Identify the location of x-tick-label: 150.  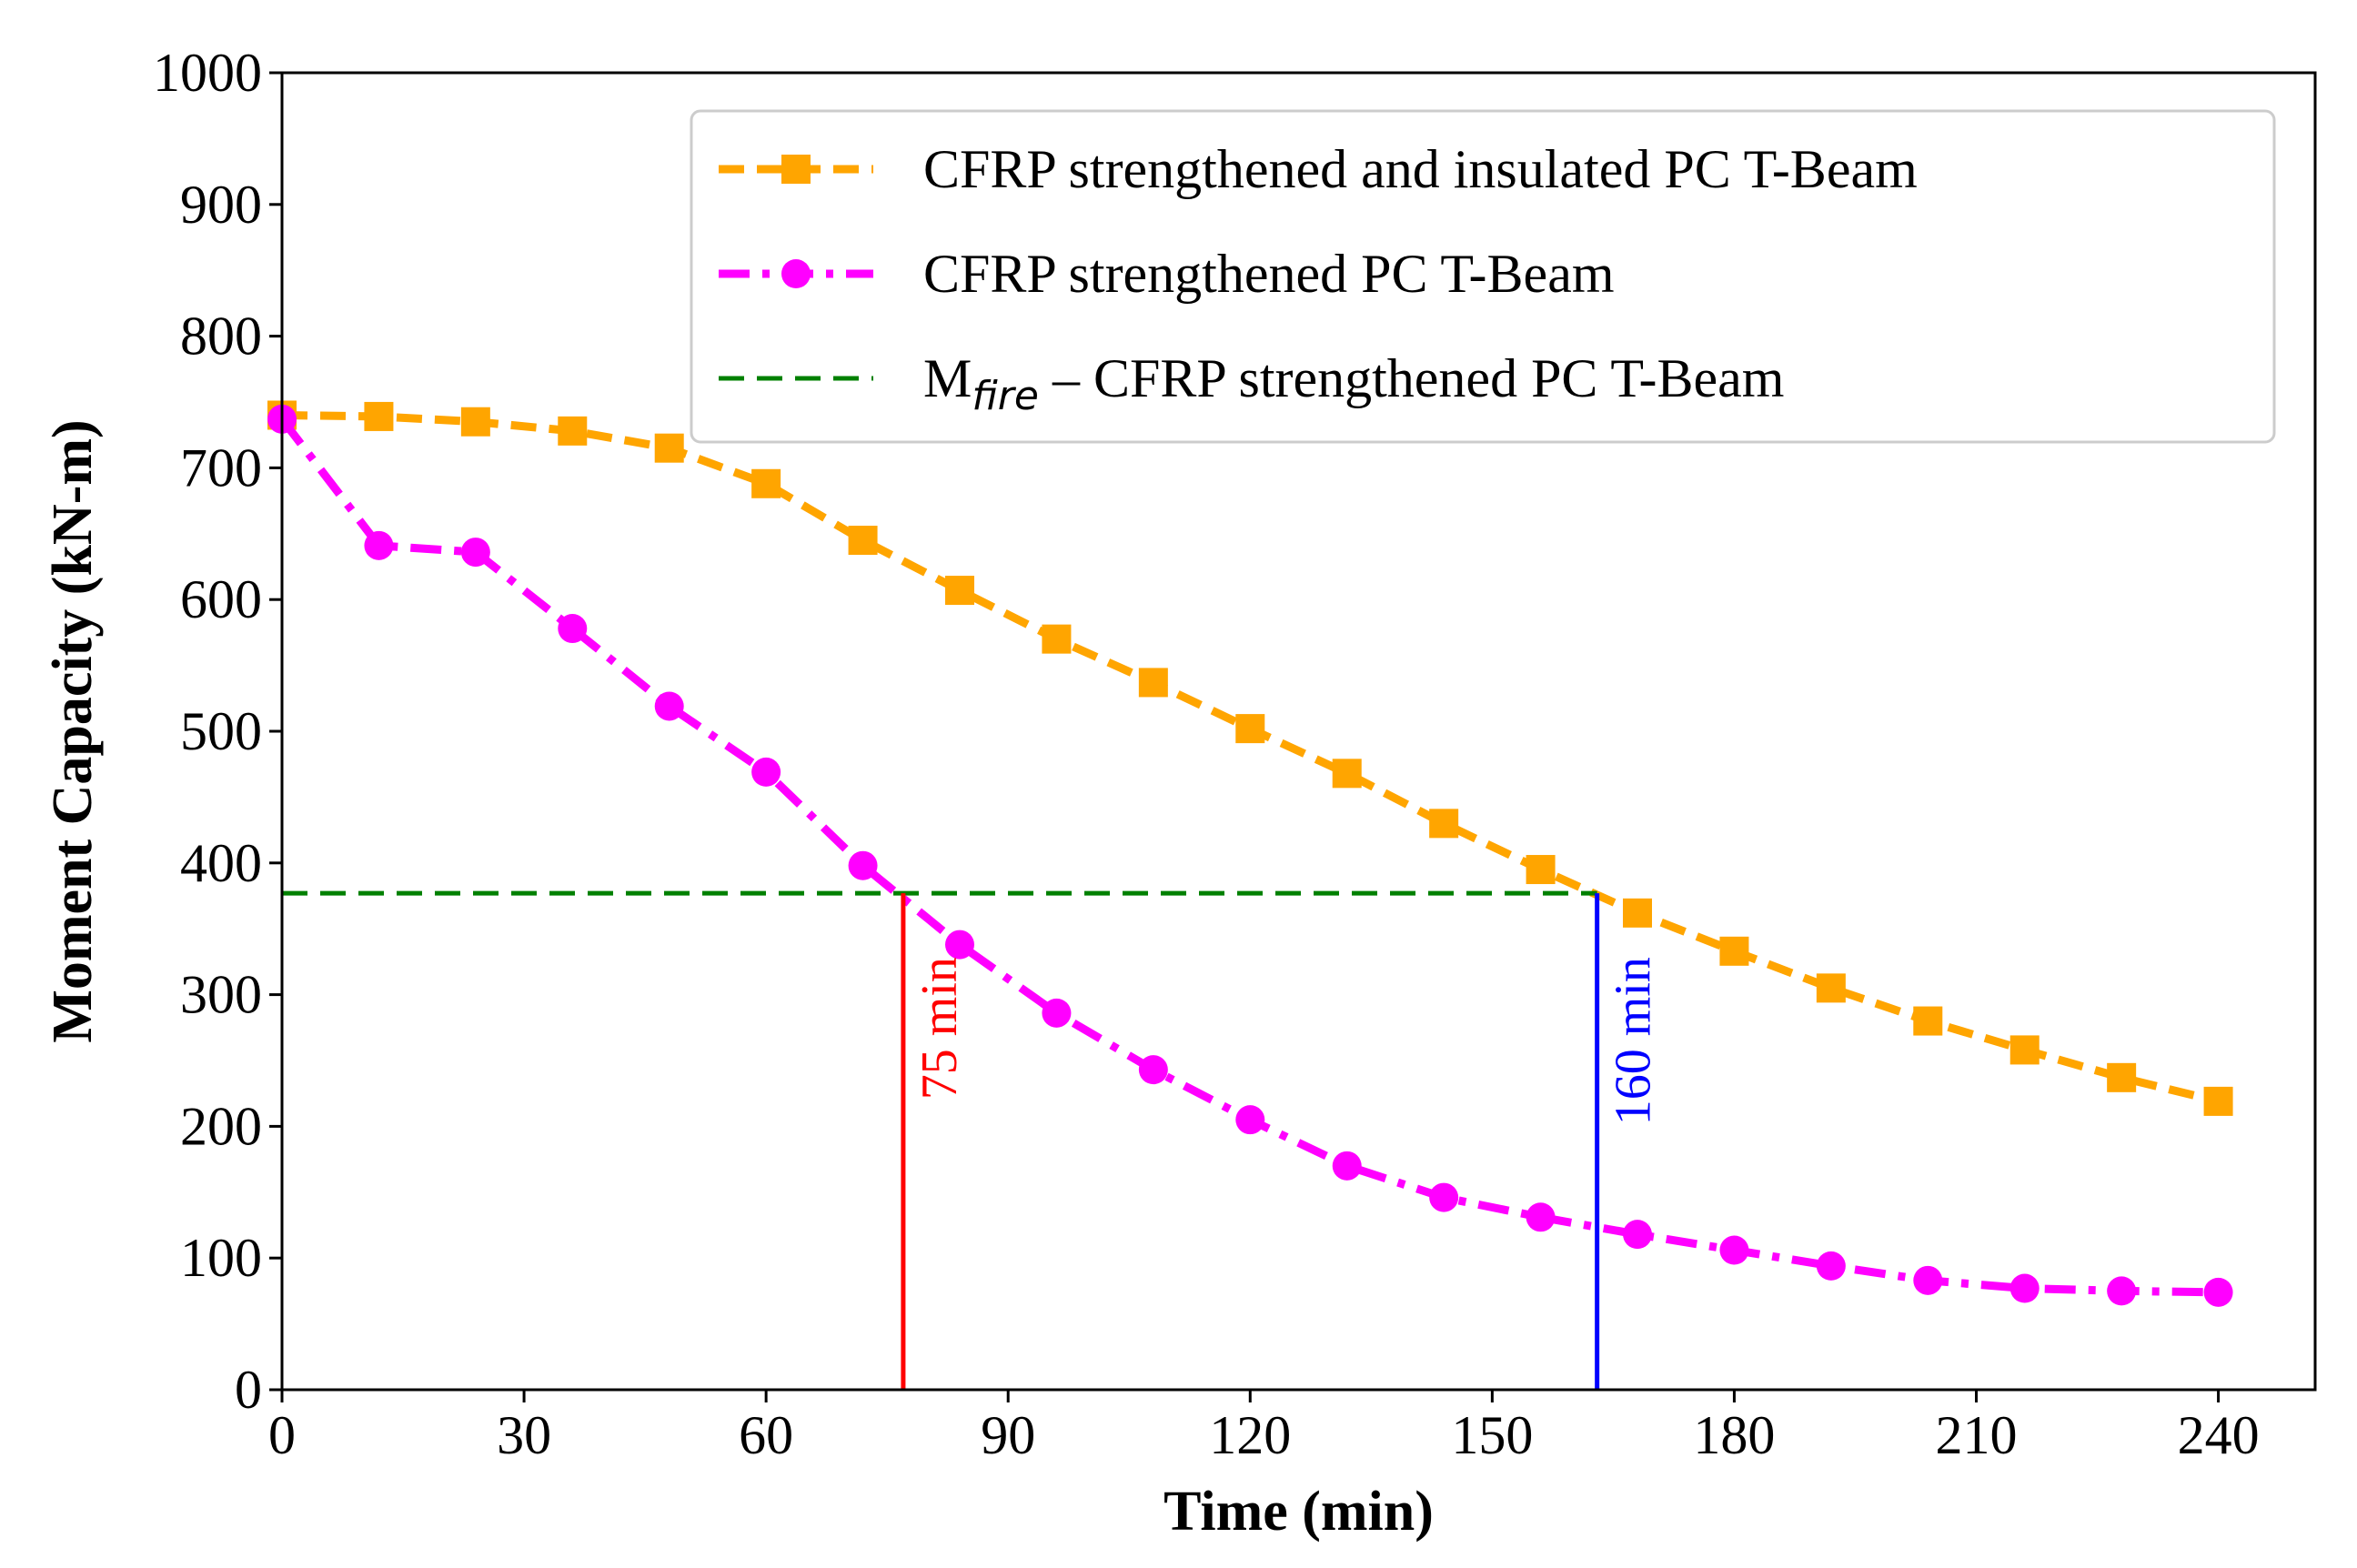
(1492, 1435).